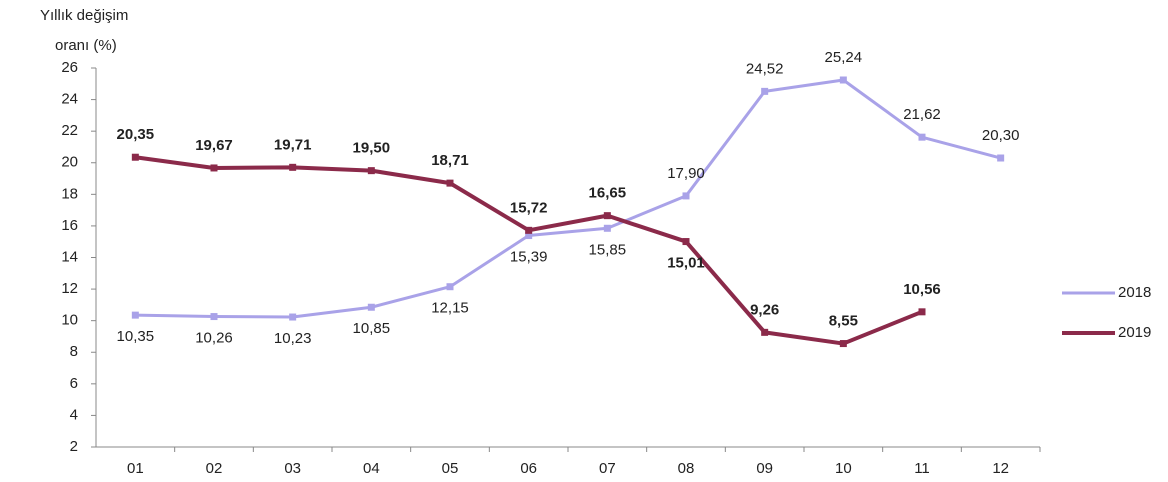  What do you see at coordinates (74, 383) in the screenshot?
I see `y-tick-label: 6` at bounding box center [74, 383].